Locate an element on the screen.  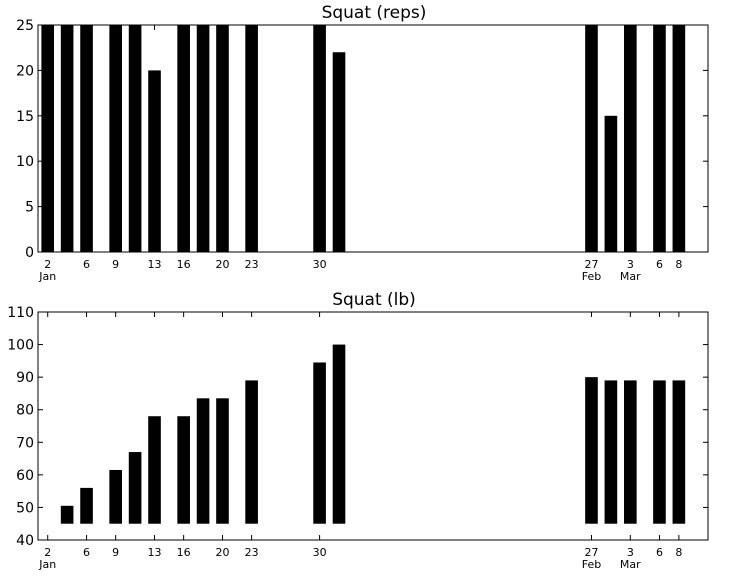
reps-xtick-sublabel-0: Jan is located at coordinates (47, 276).